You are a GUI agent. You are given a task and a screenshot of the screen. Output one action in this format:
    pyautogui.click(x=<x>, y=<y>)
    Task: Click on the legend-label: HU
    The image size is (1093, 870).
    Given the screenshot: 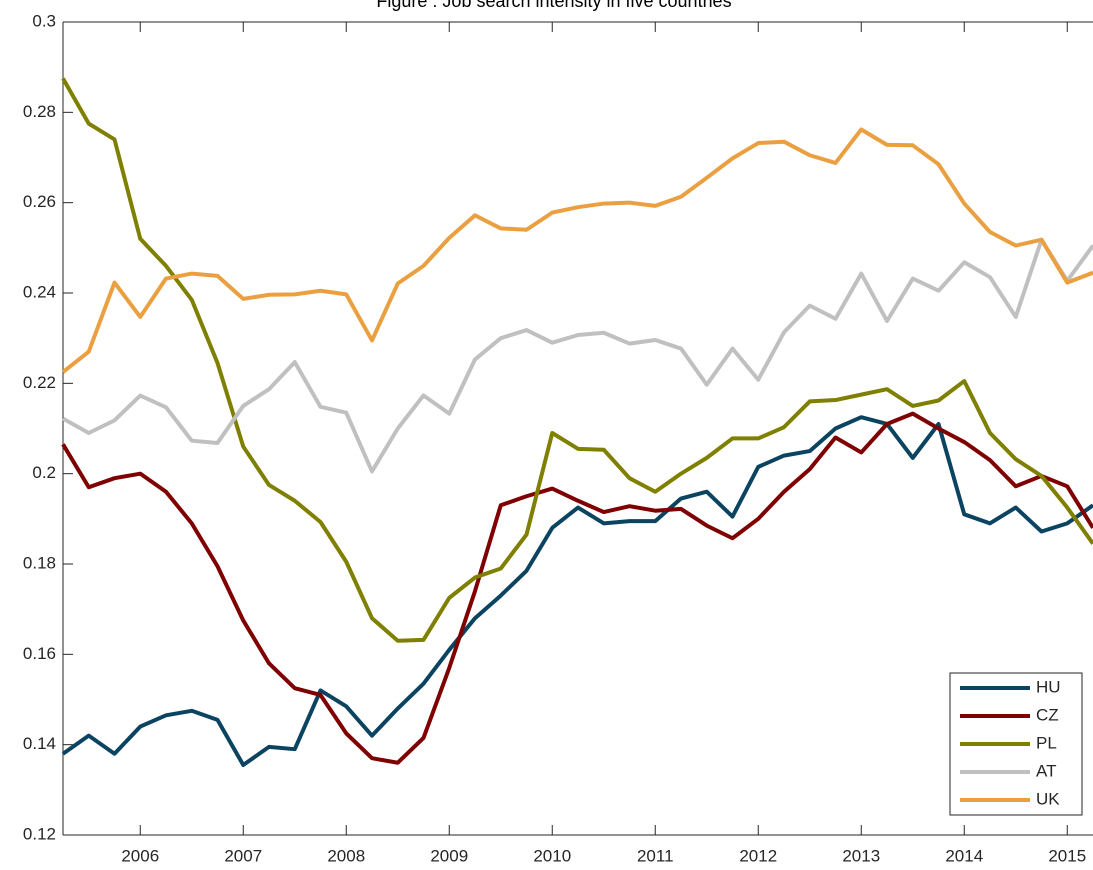 What is the action you would take?
    pyautogui.click(x=1048, y=686)
    